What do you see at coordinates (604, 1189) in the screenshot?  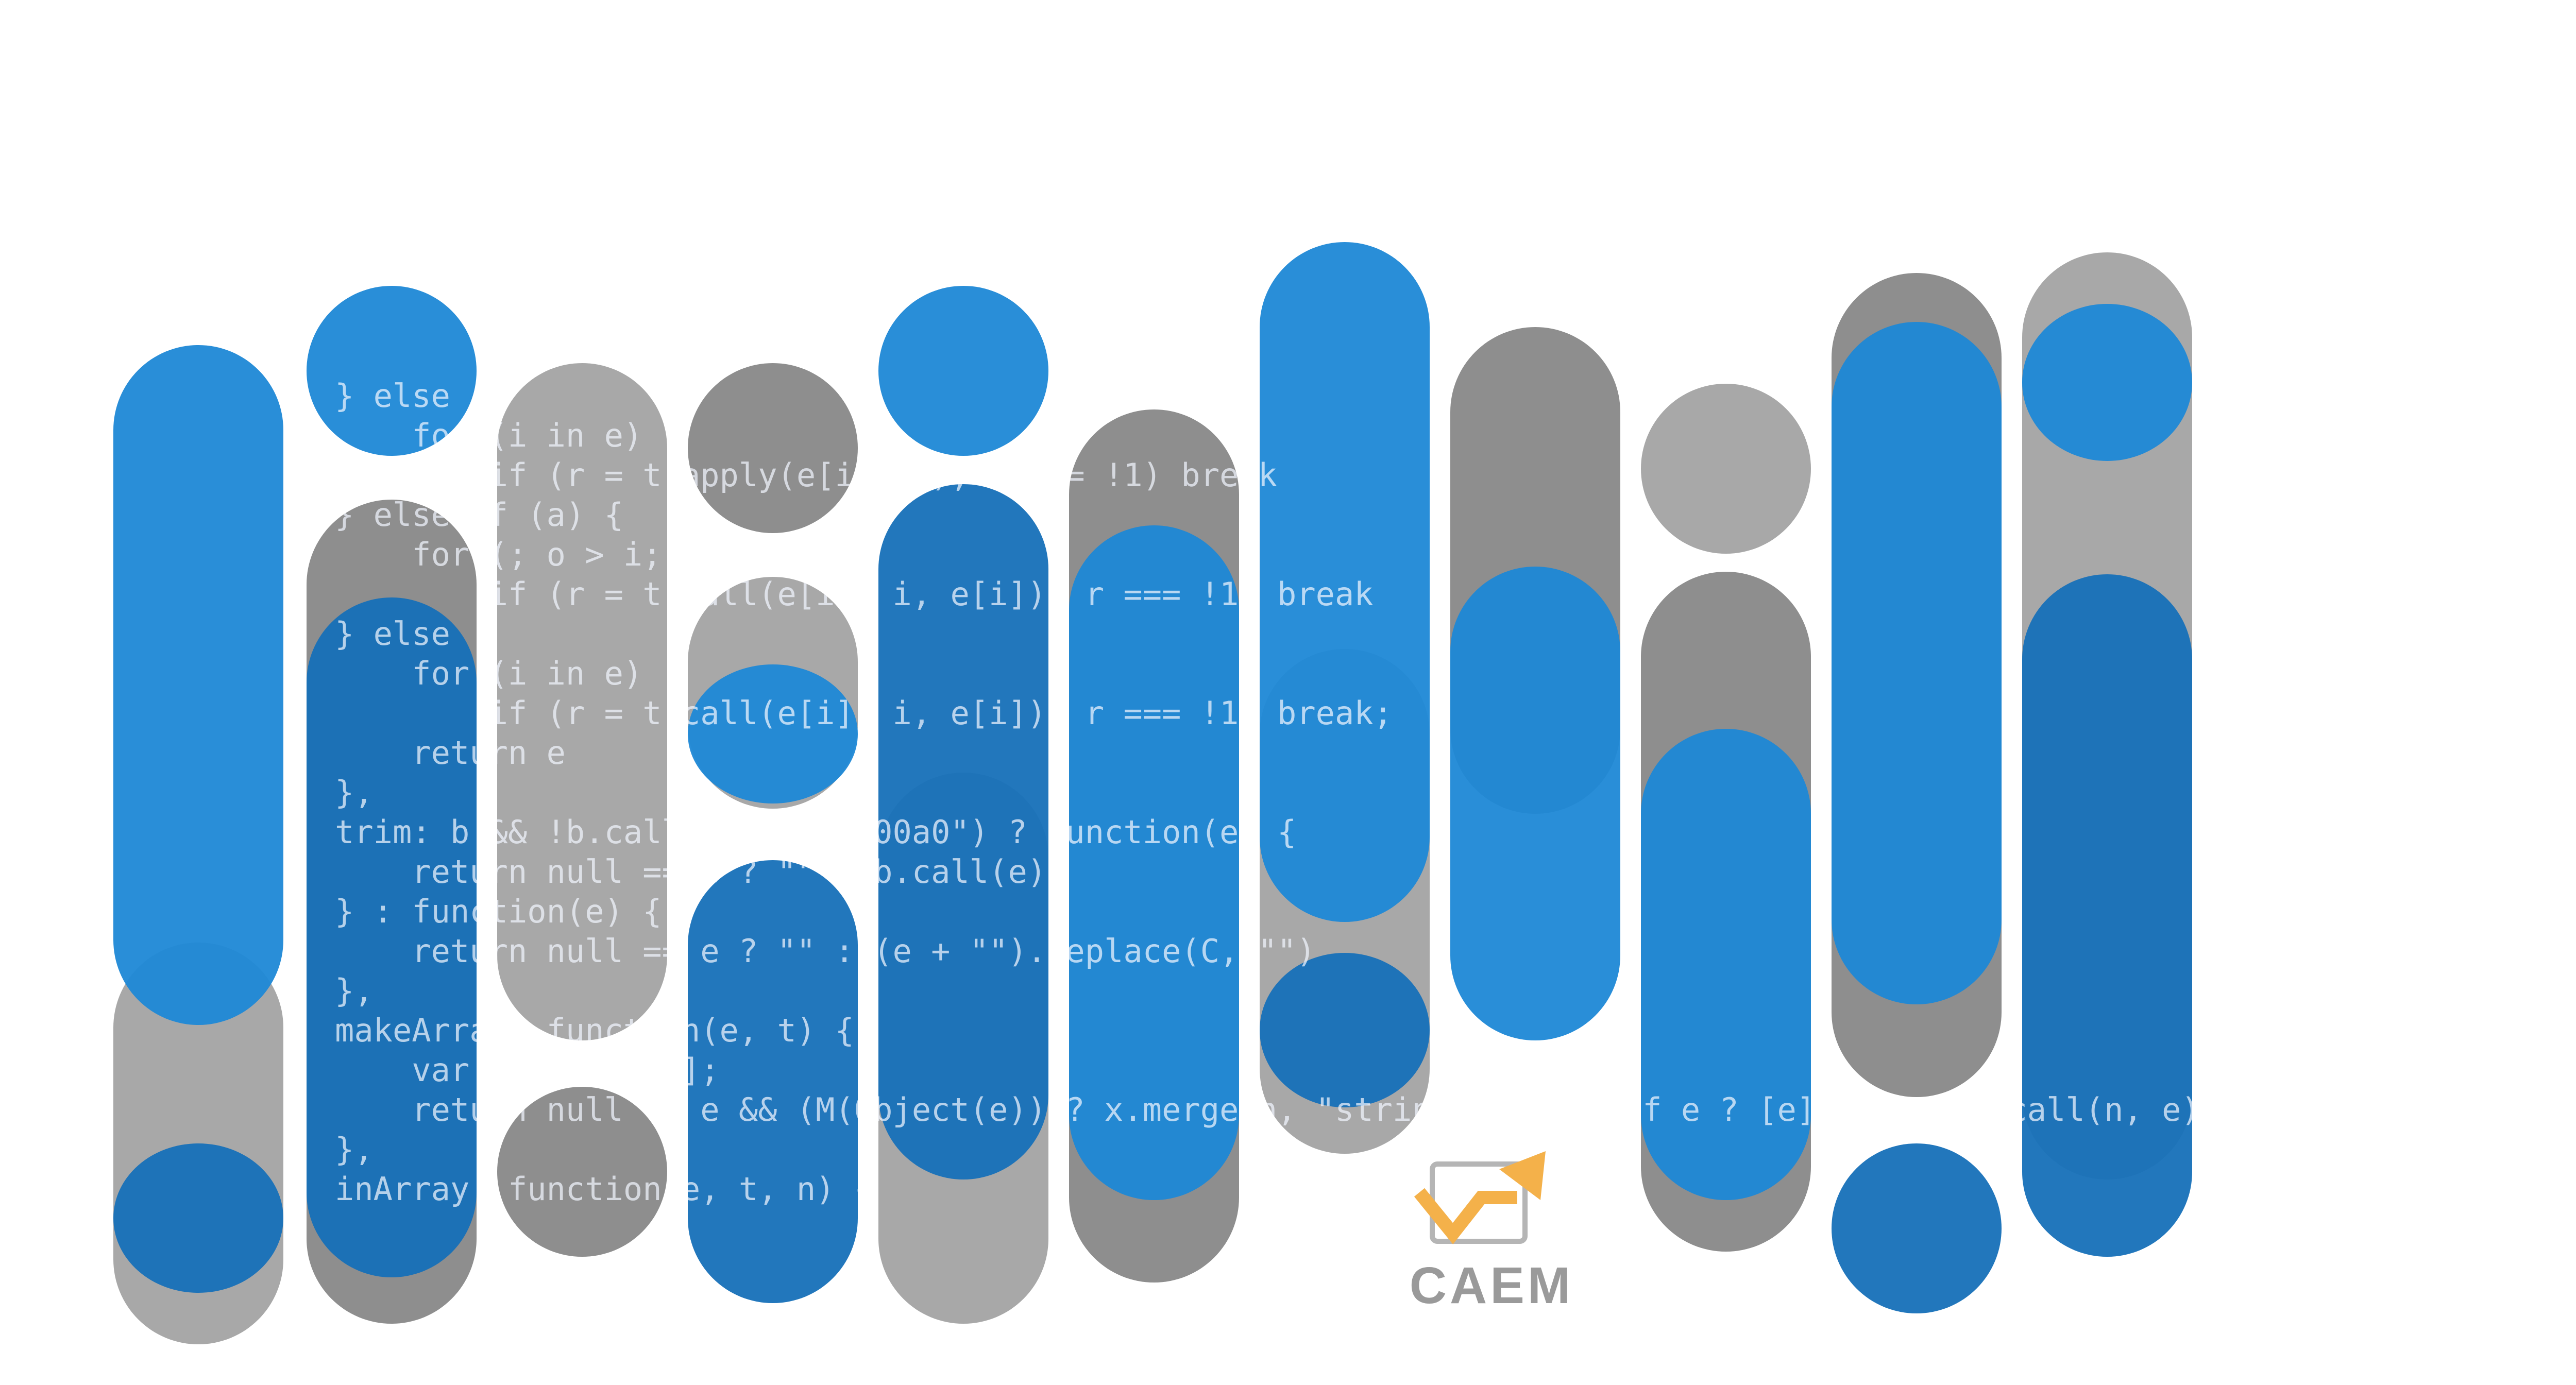 I see `code-line: inArray: function(e, t, n) {` at bounding box center [604, 1189].